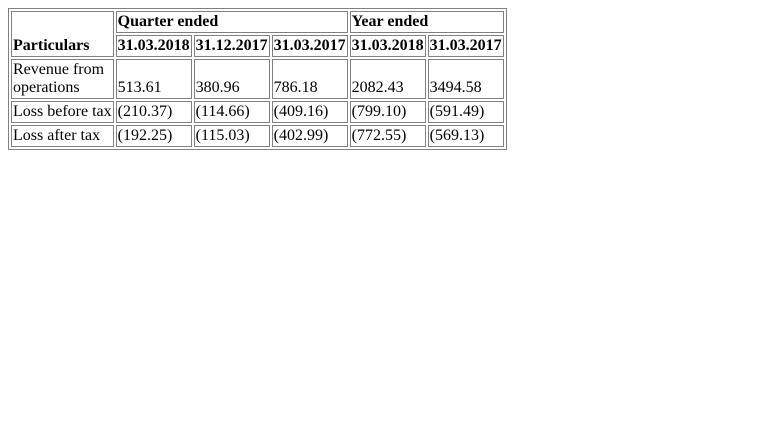 The width and height of the screenshot is (764, 433). Describe the element at coordinates (465, 136) in the screenshot. I see `table-cell: (569.13)` at that location.